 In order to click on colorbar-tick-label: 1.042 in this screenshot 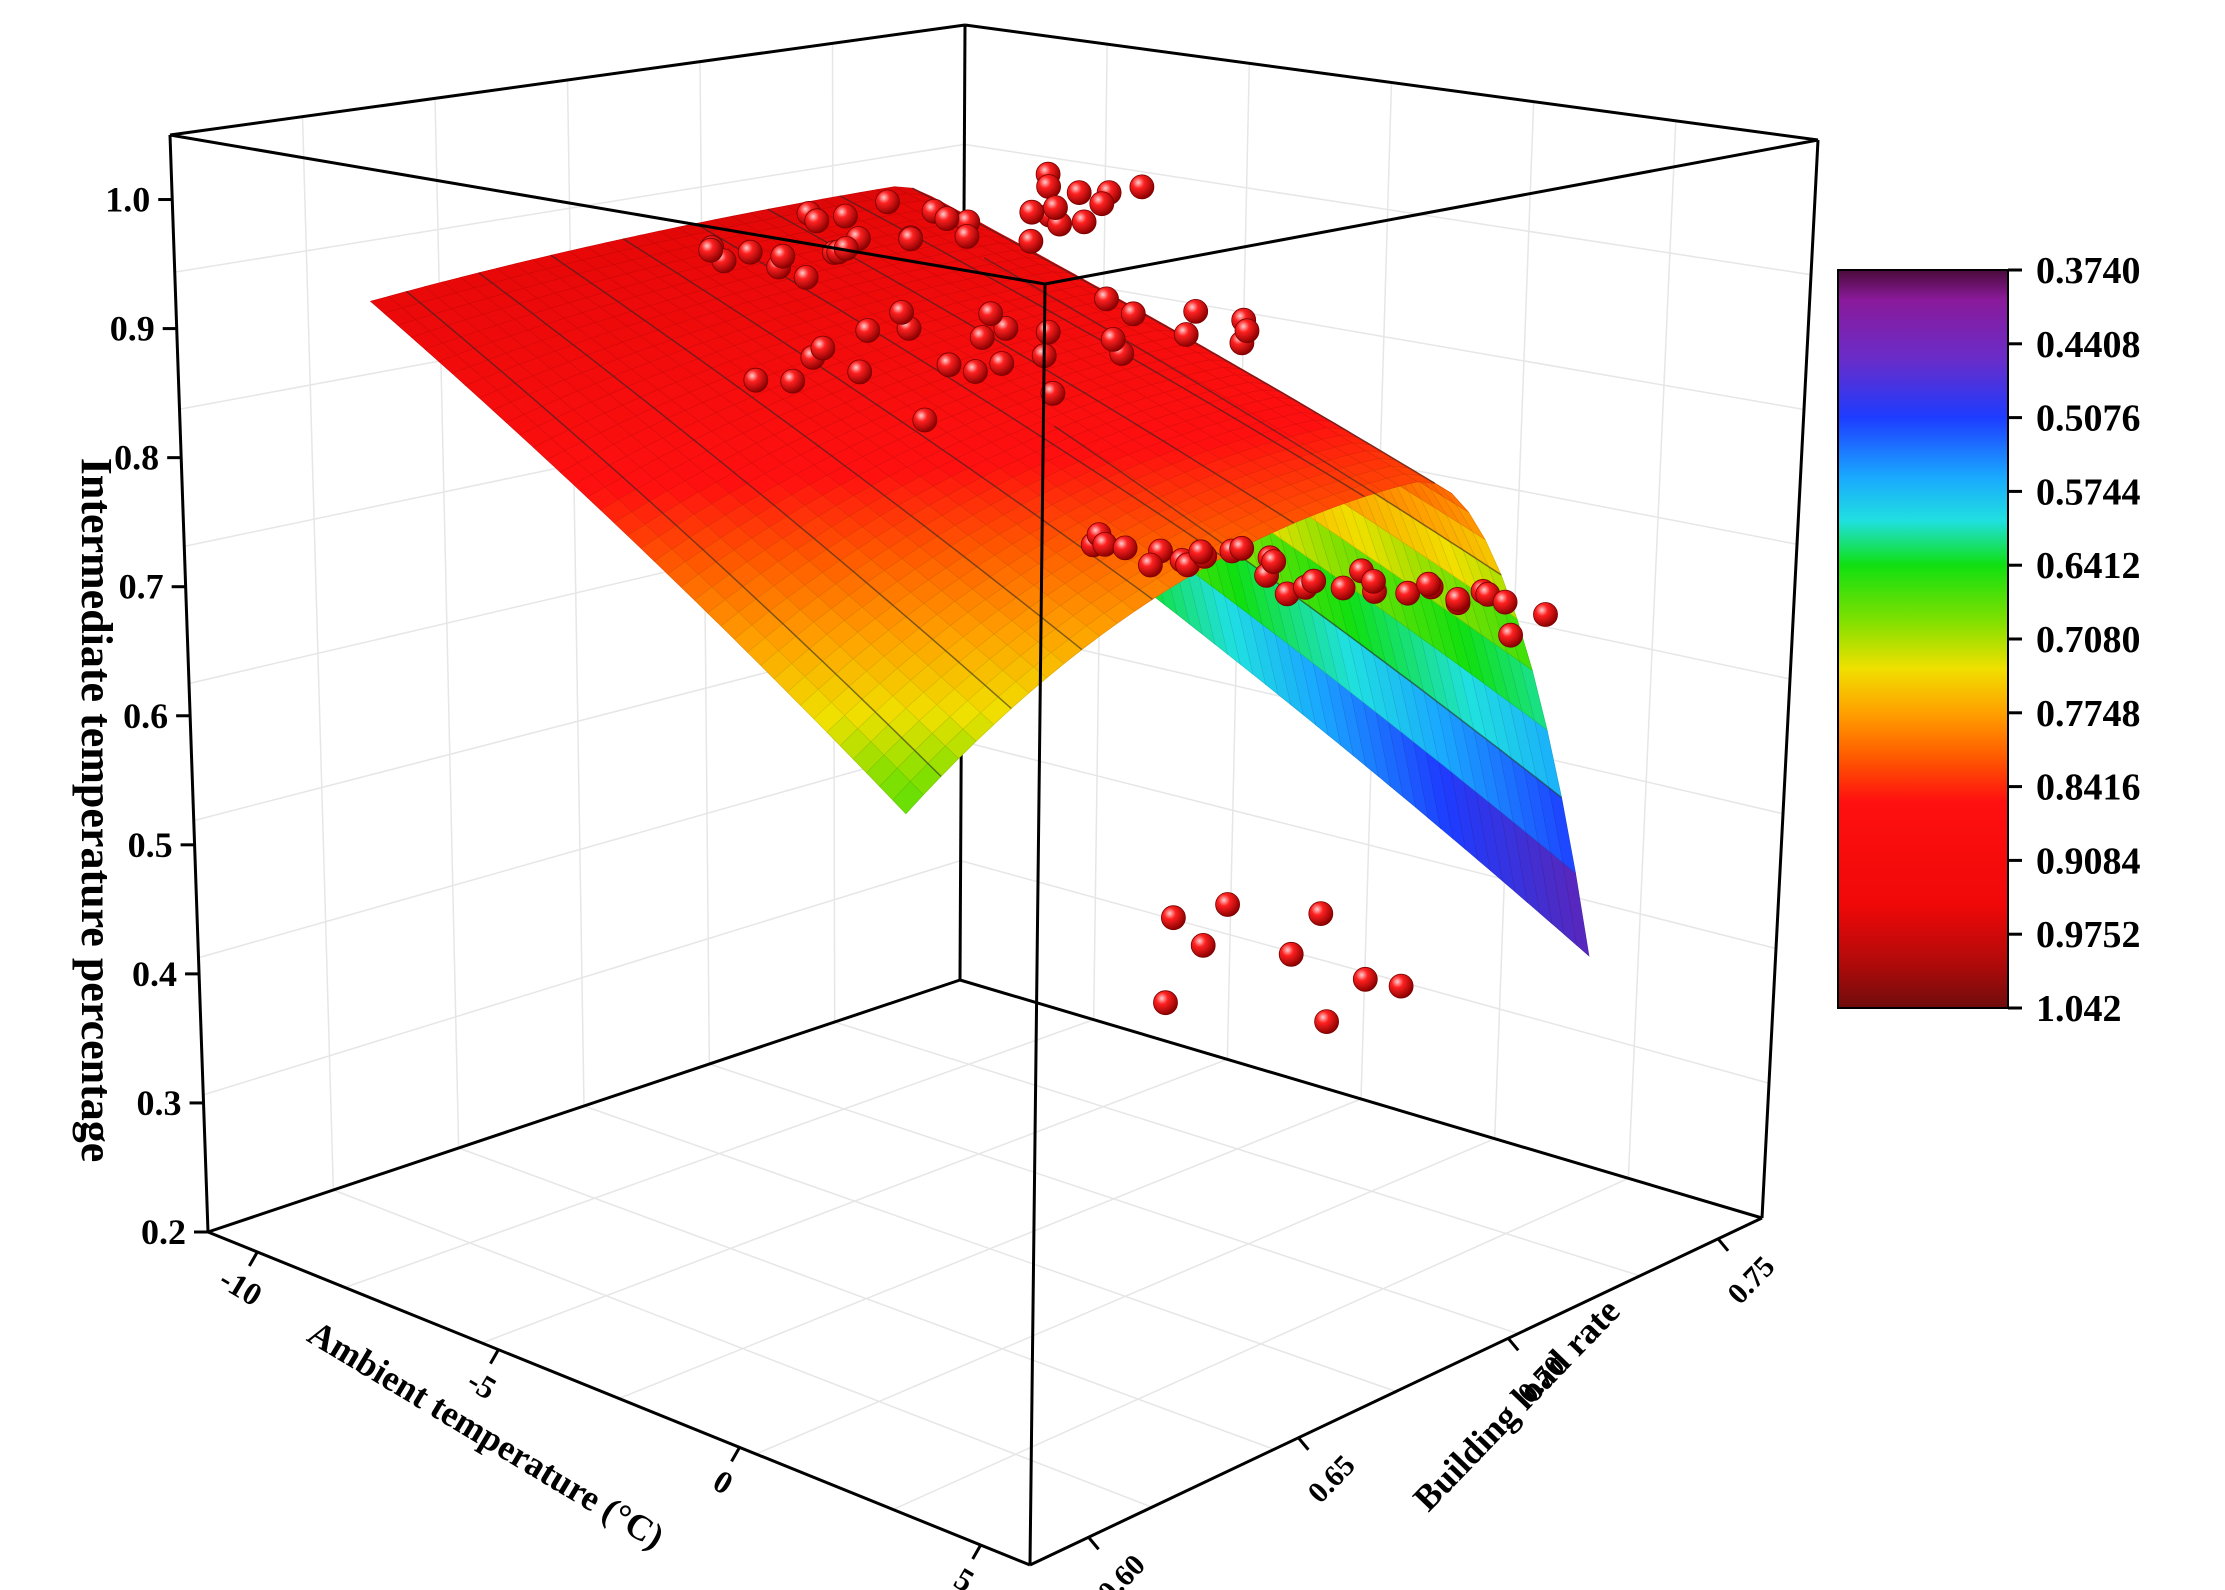, I will do `click(2079, 1009)`.